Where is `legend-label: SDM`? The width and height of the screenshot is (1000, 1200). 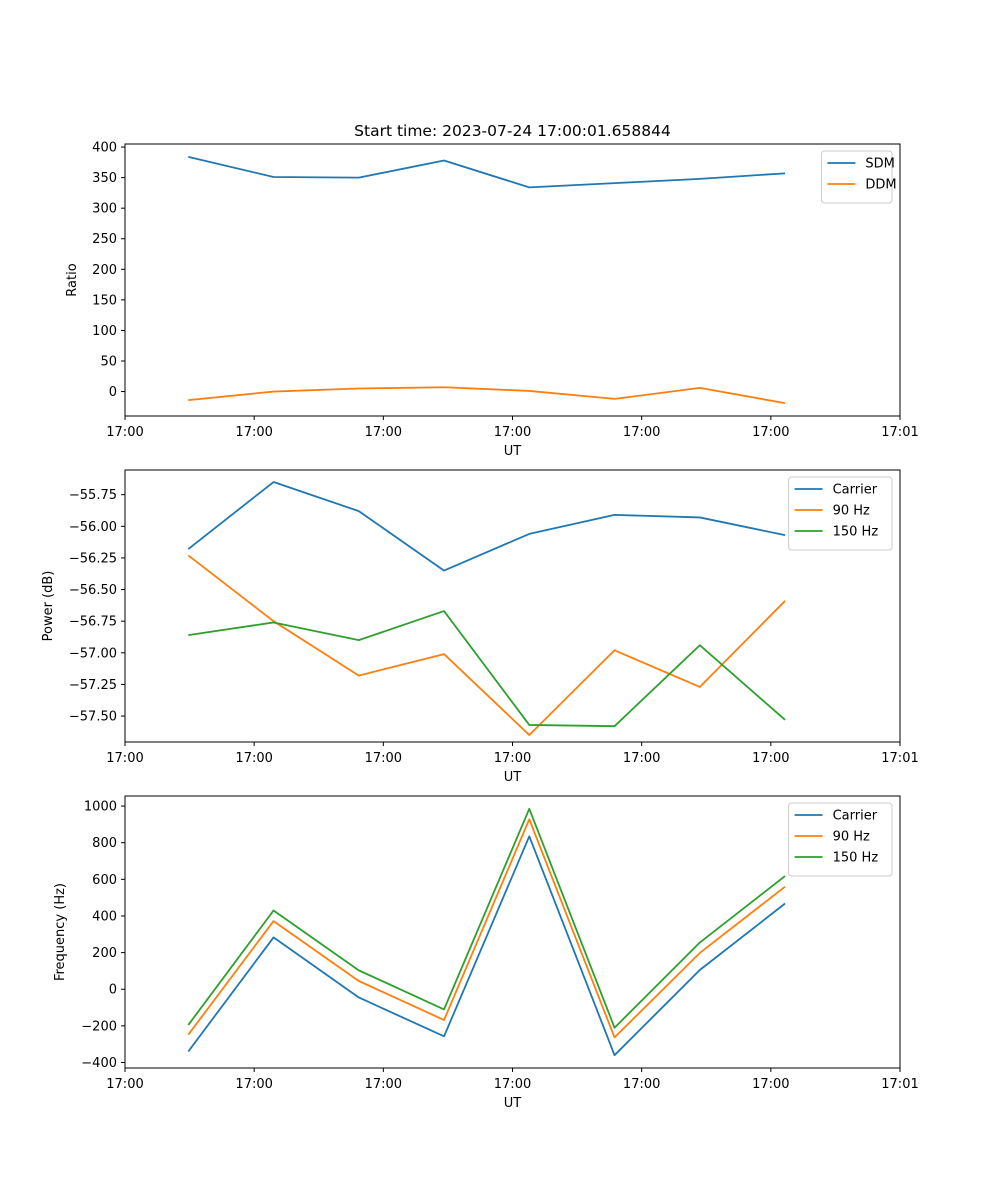 legend-label: SDM is located at coordinates (879, 164).